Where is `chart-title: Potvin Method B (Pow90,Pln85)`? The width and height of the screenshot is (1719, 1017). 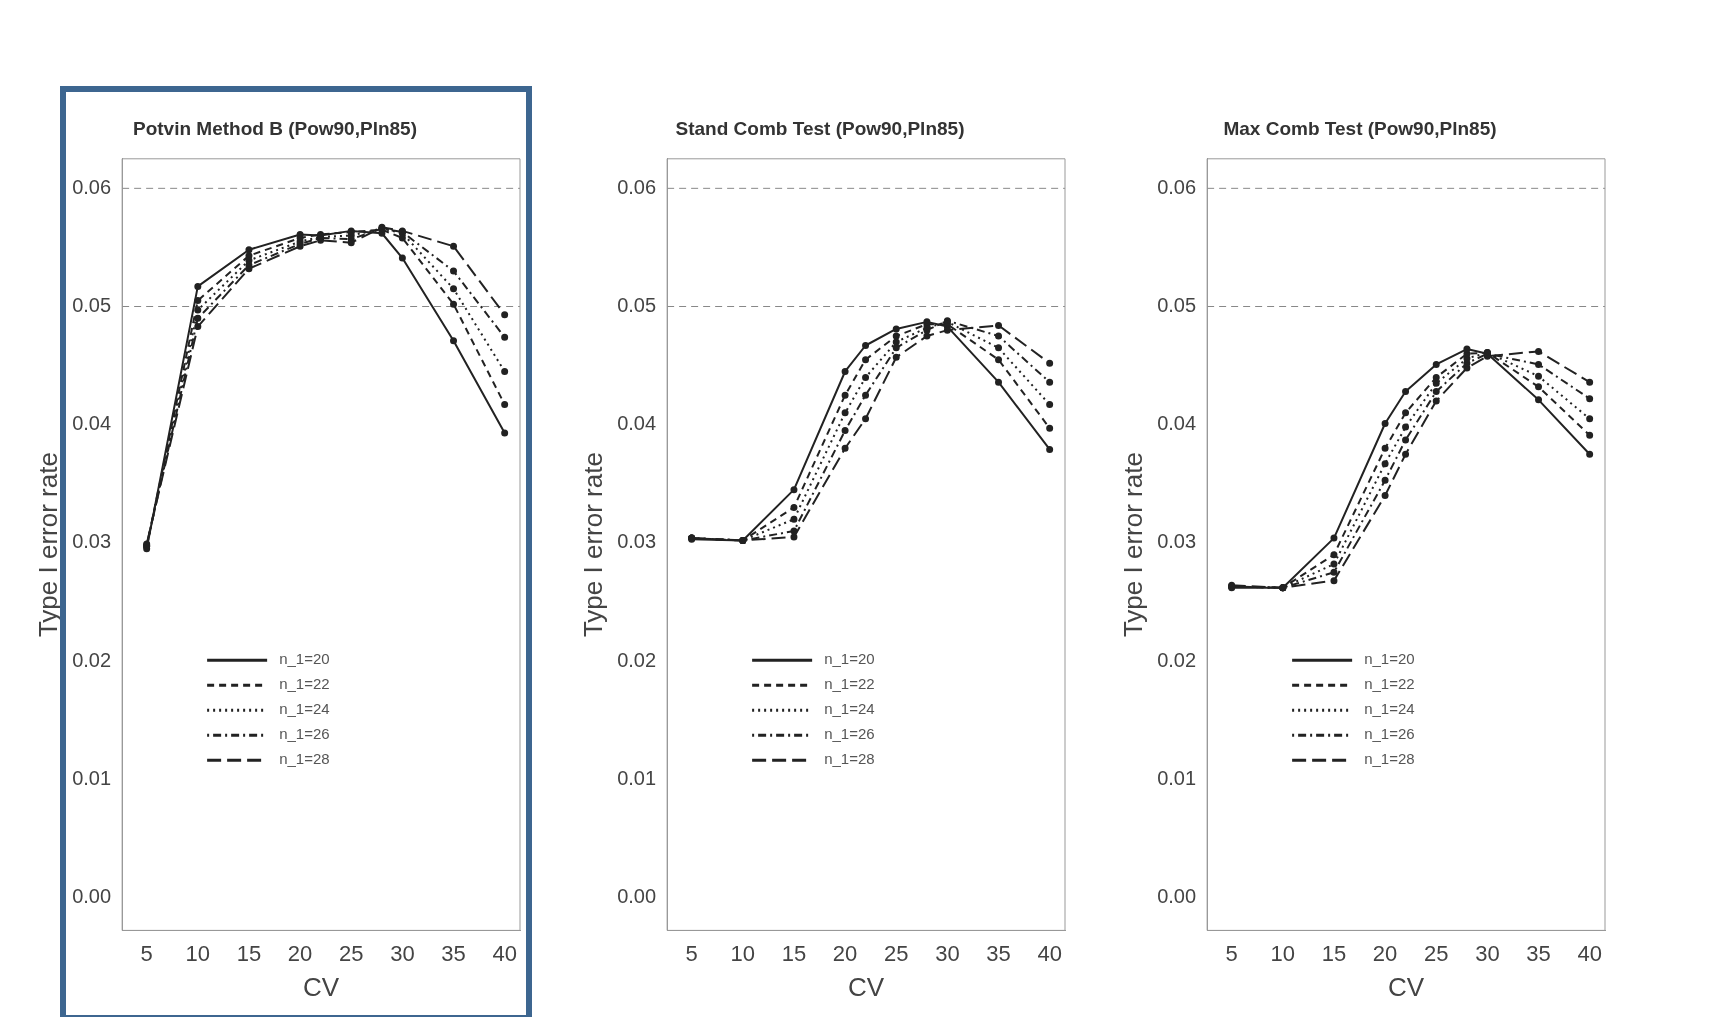
chart-title: Potvin Method B (Pow90,Pln85) is located at coordinates (275, 128).